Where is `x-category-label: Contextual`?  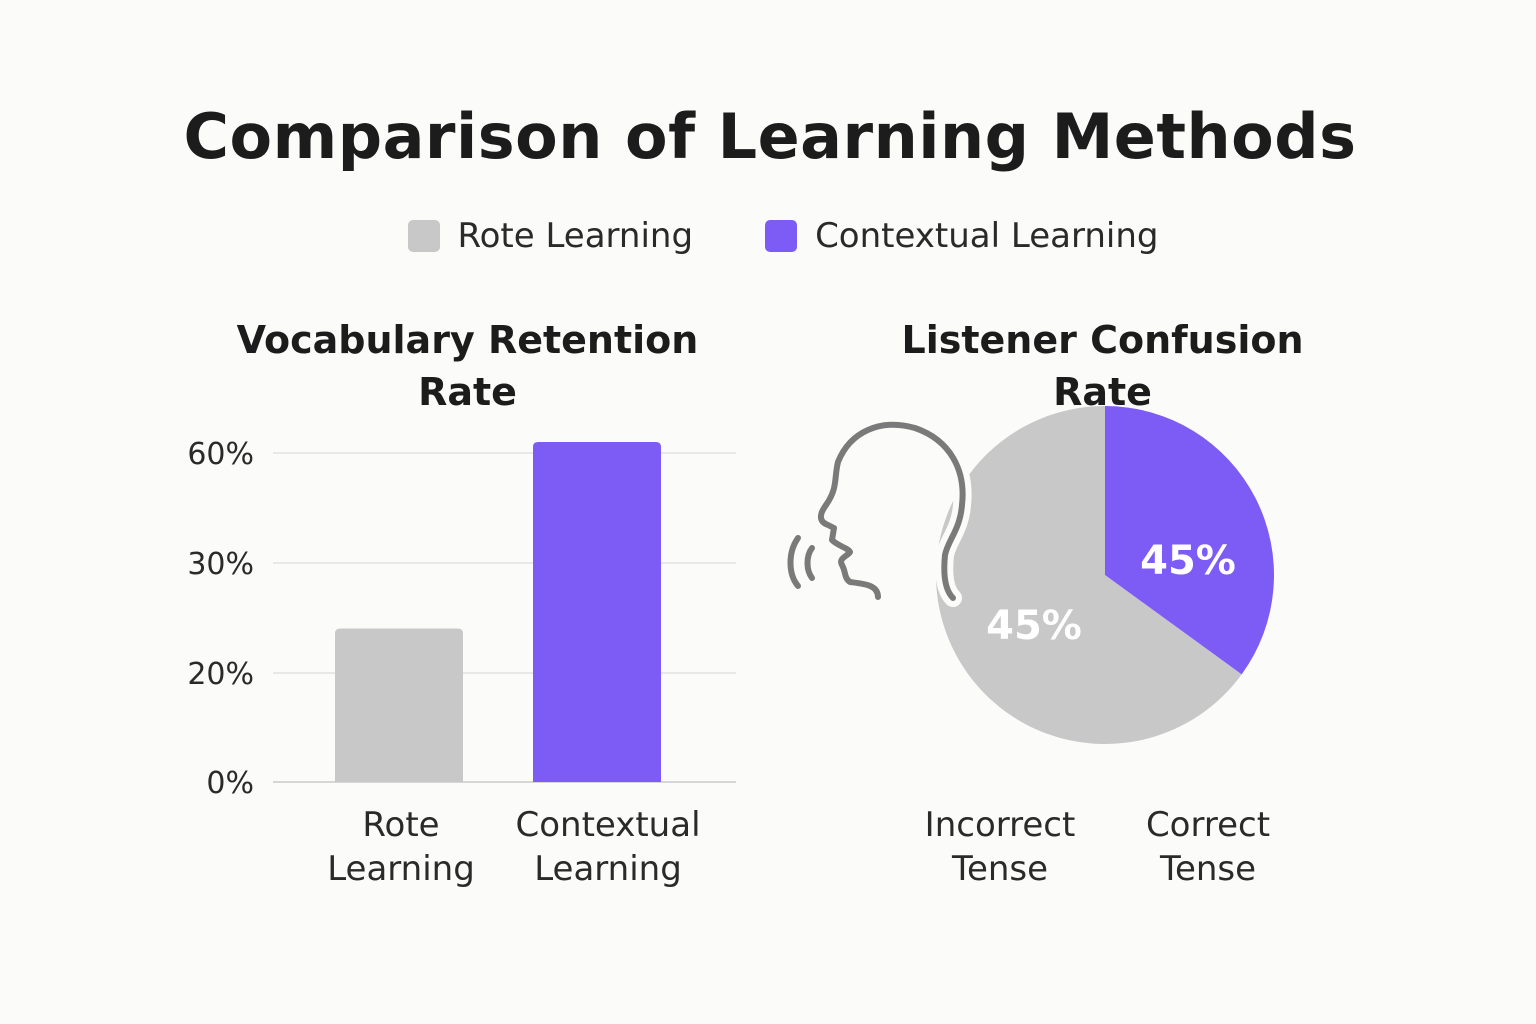
x-category-label: Contextual is located at coordinates (607, 825).